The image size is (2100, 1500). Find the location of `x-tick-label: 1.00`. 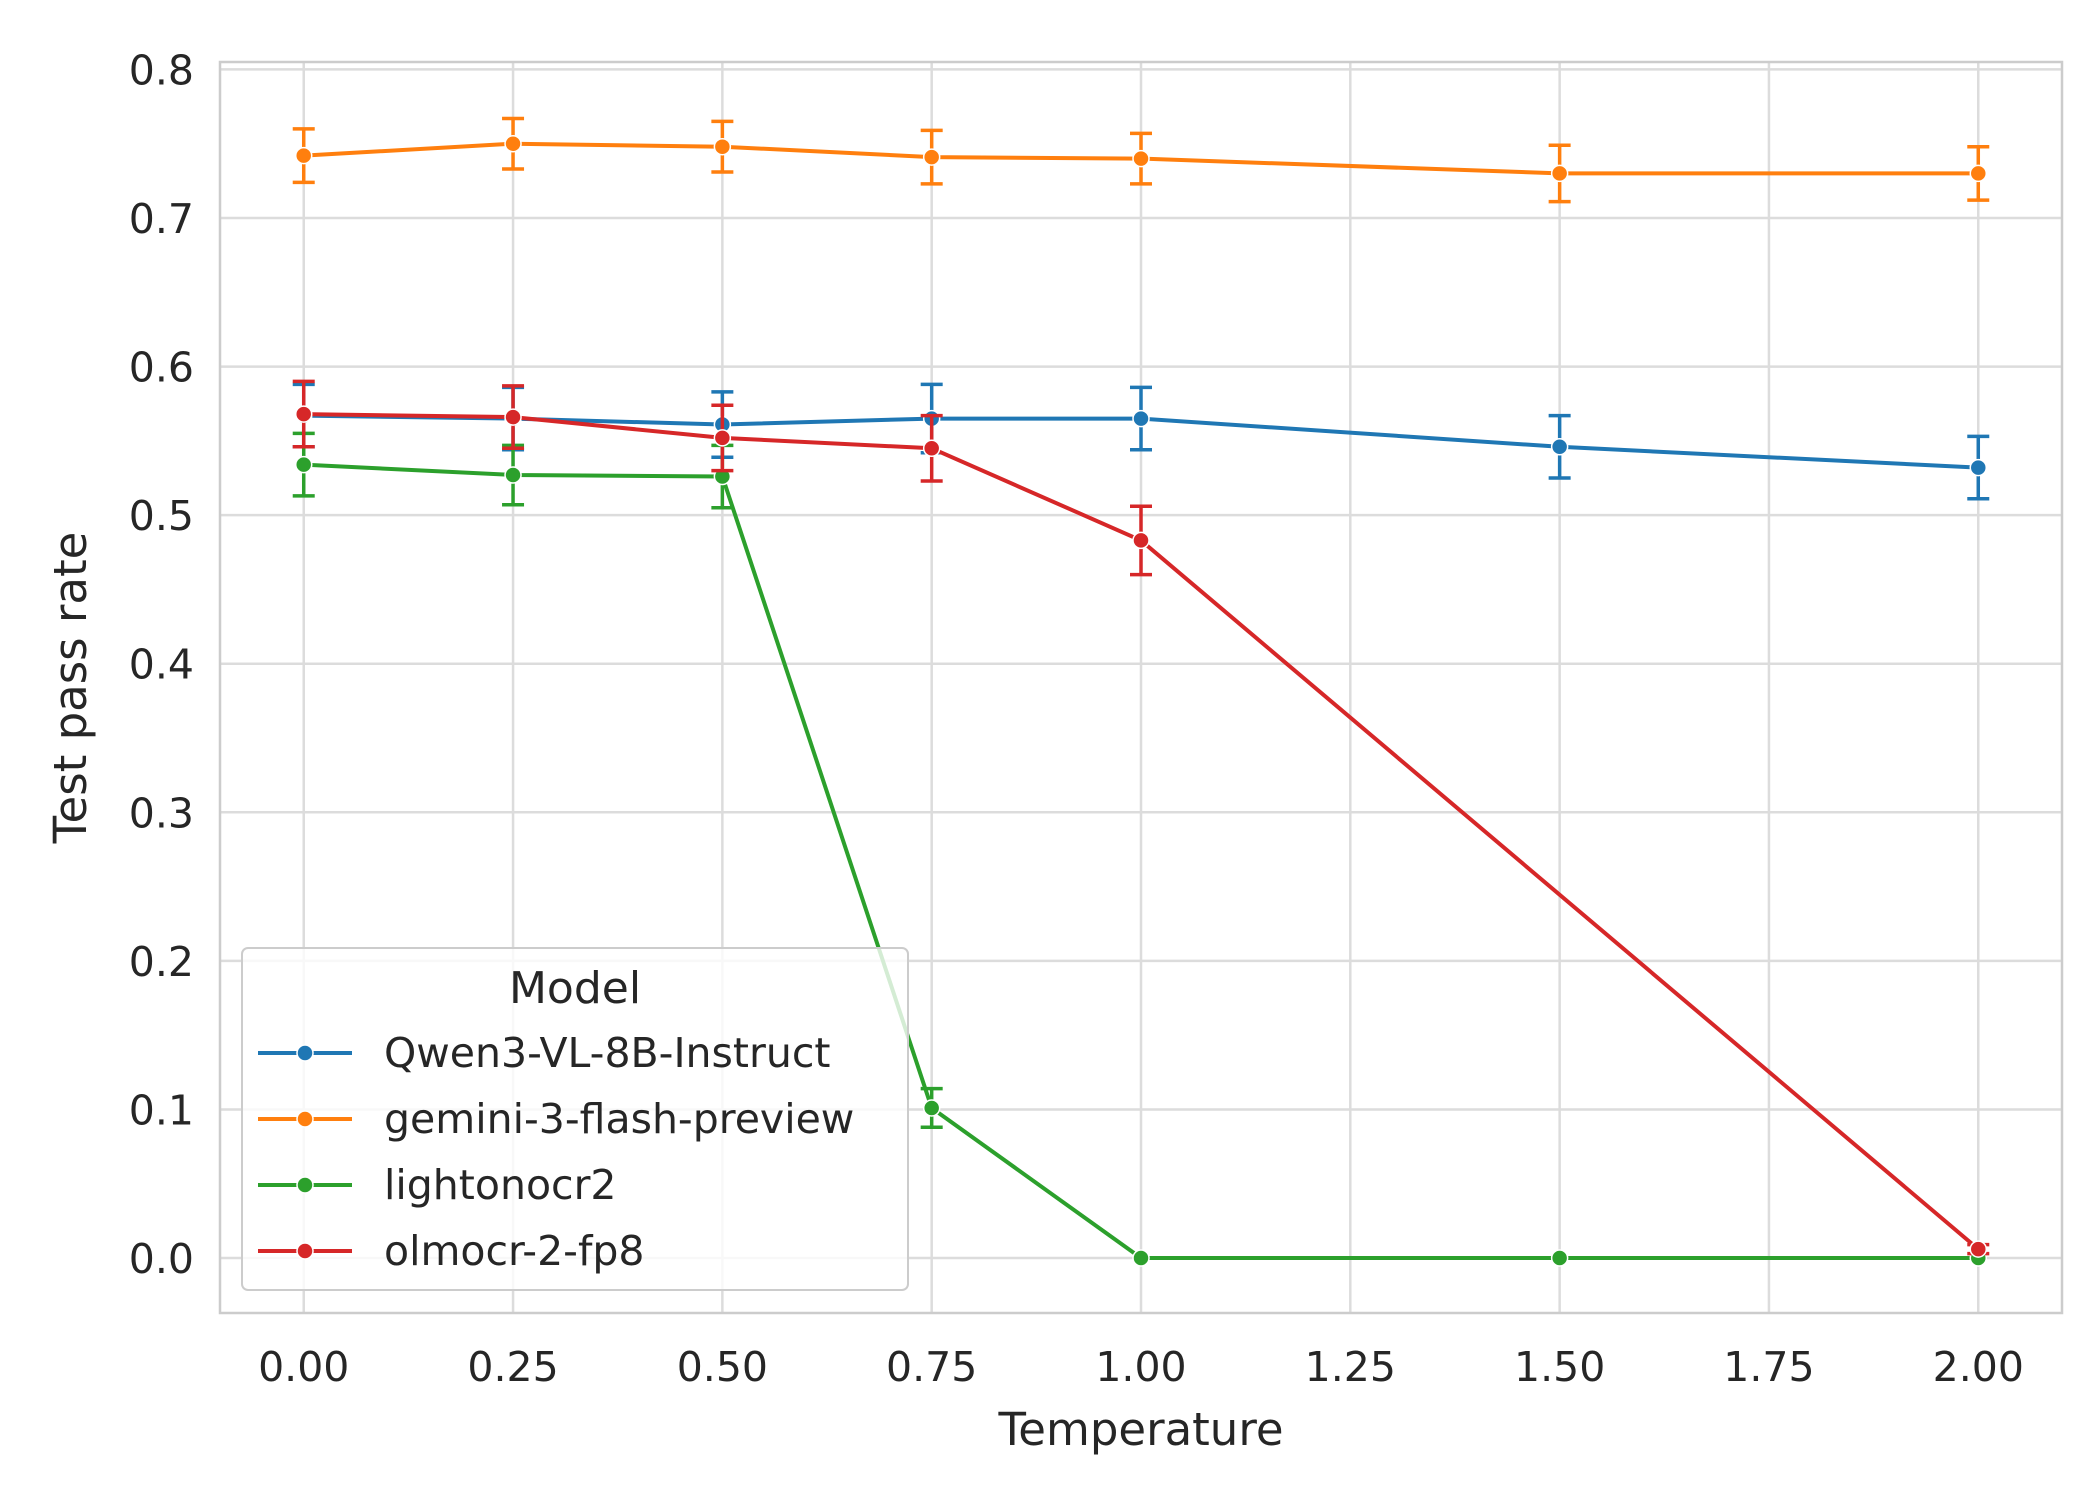

x-tick-label: 1.00 is located at coordinates (1140, 1367).